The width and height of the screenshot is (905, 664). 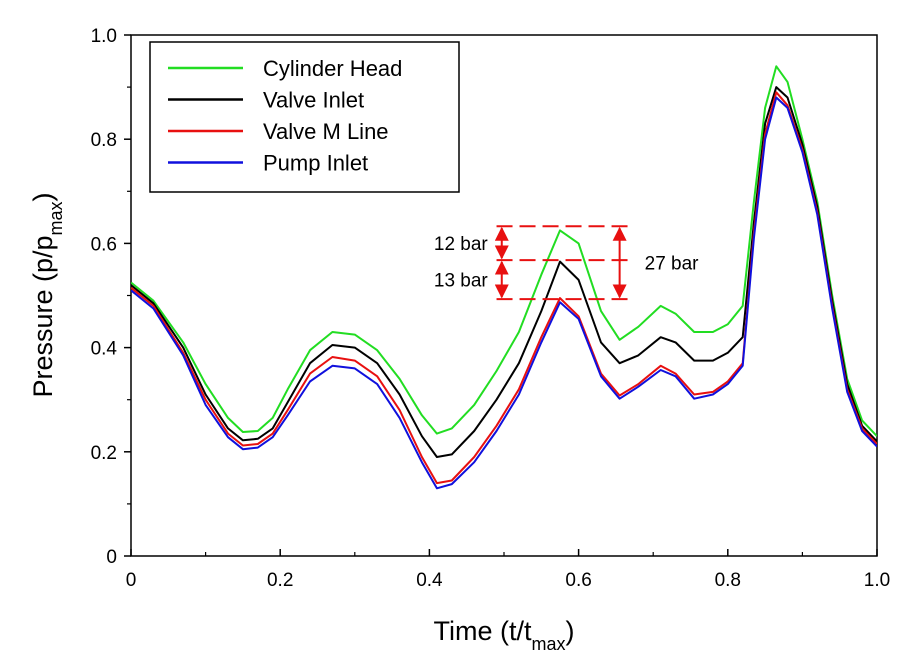 I want to click on x-tick-label: 0.6, so click(x=578, y=580).